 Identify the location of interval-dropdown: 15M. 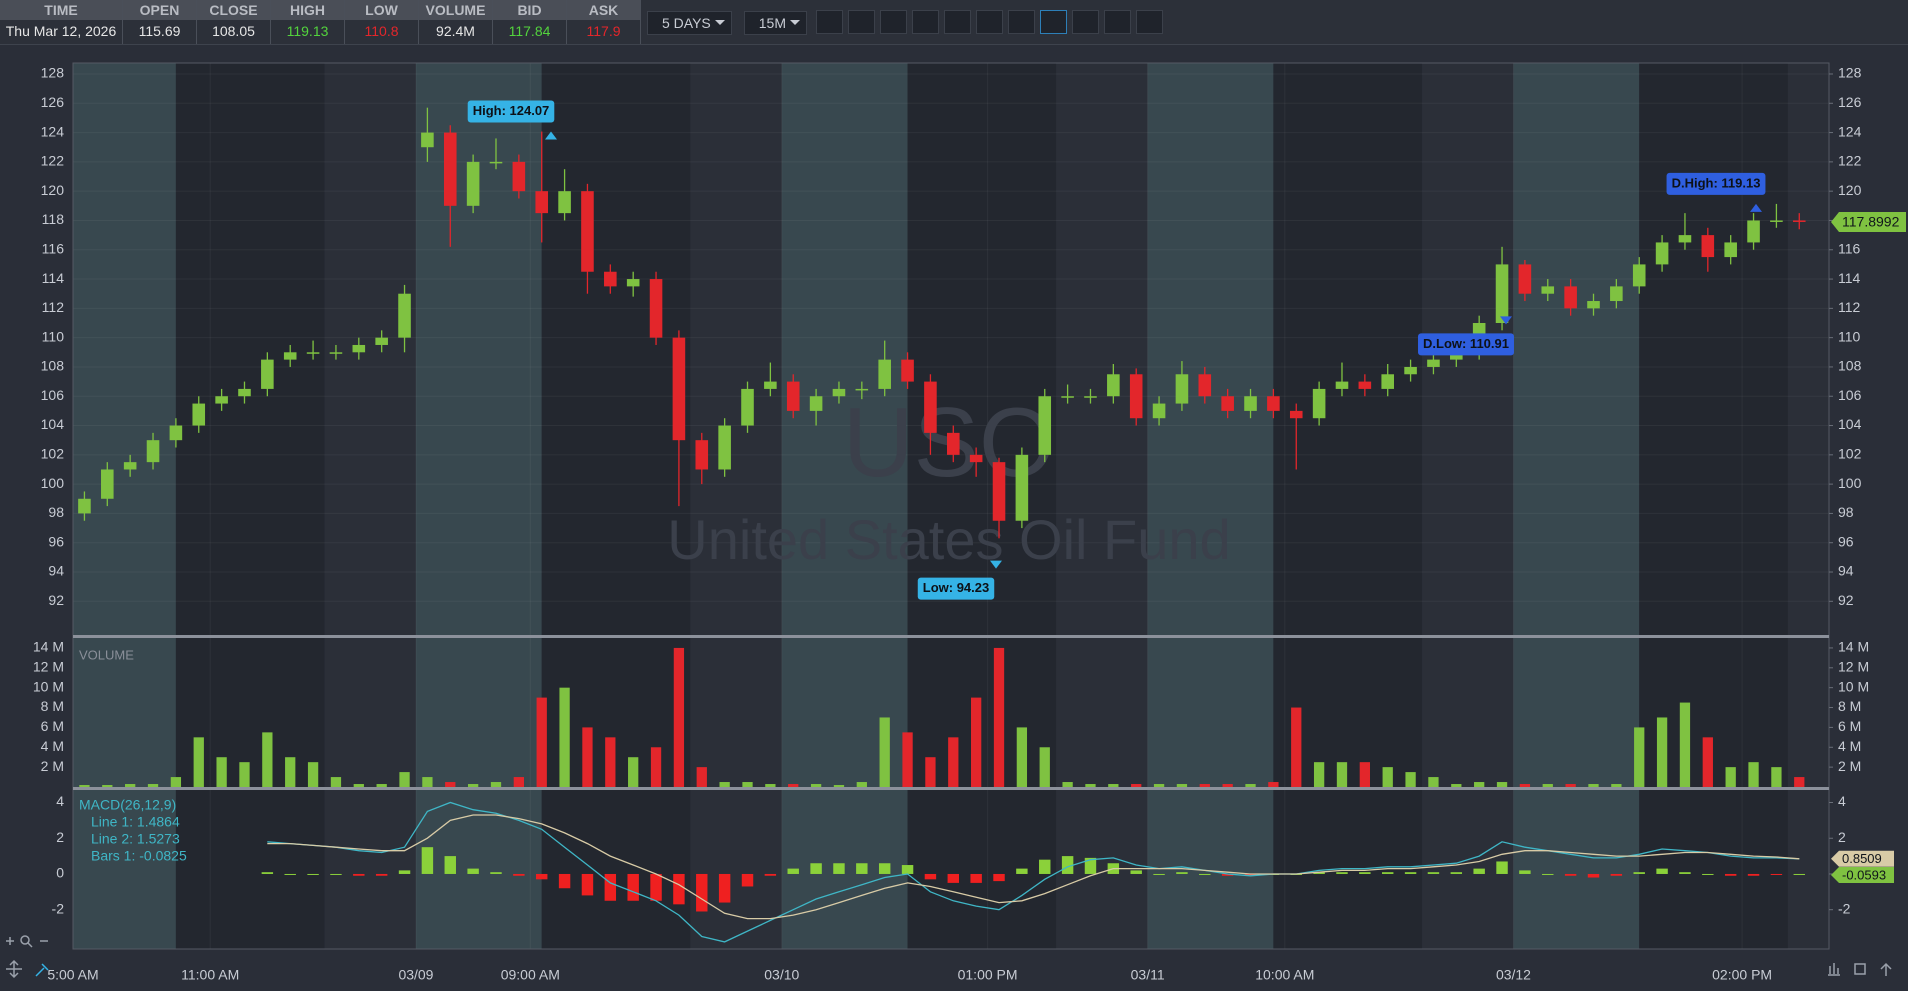
(775, 23).